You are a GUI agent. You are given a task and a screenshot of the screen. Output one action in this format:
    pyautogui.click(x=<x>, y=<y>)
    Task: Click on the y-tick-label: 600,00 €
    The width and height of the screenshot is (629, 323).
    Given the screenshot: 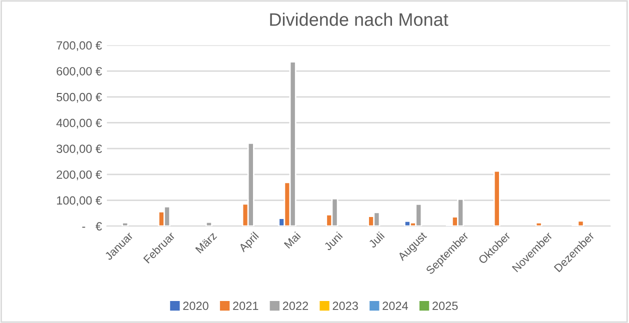 What is the action you would take?
    pyautogui.click(x=79, y=72)
    